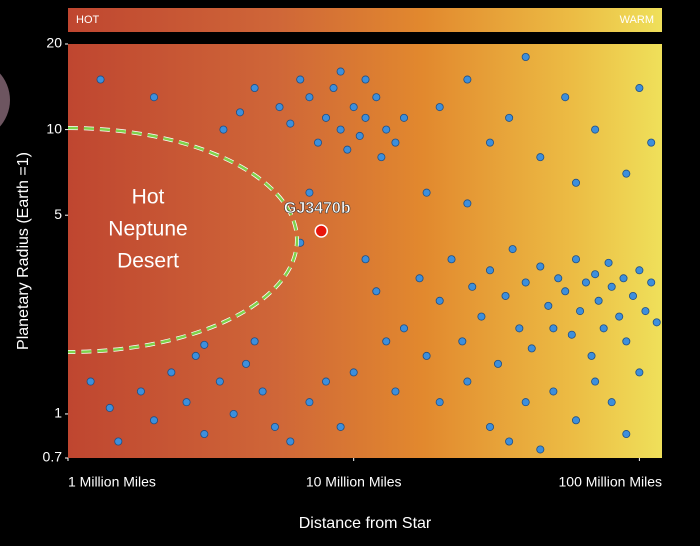  I want to click on y-tick-label: 20, so click(54, 43).